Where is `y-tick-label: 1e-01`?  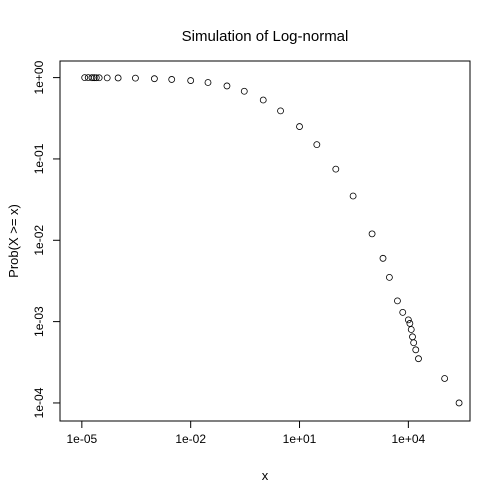
y-tick-label: 1e-01 is located at coordinates (39, 158).